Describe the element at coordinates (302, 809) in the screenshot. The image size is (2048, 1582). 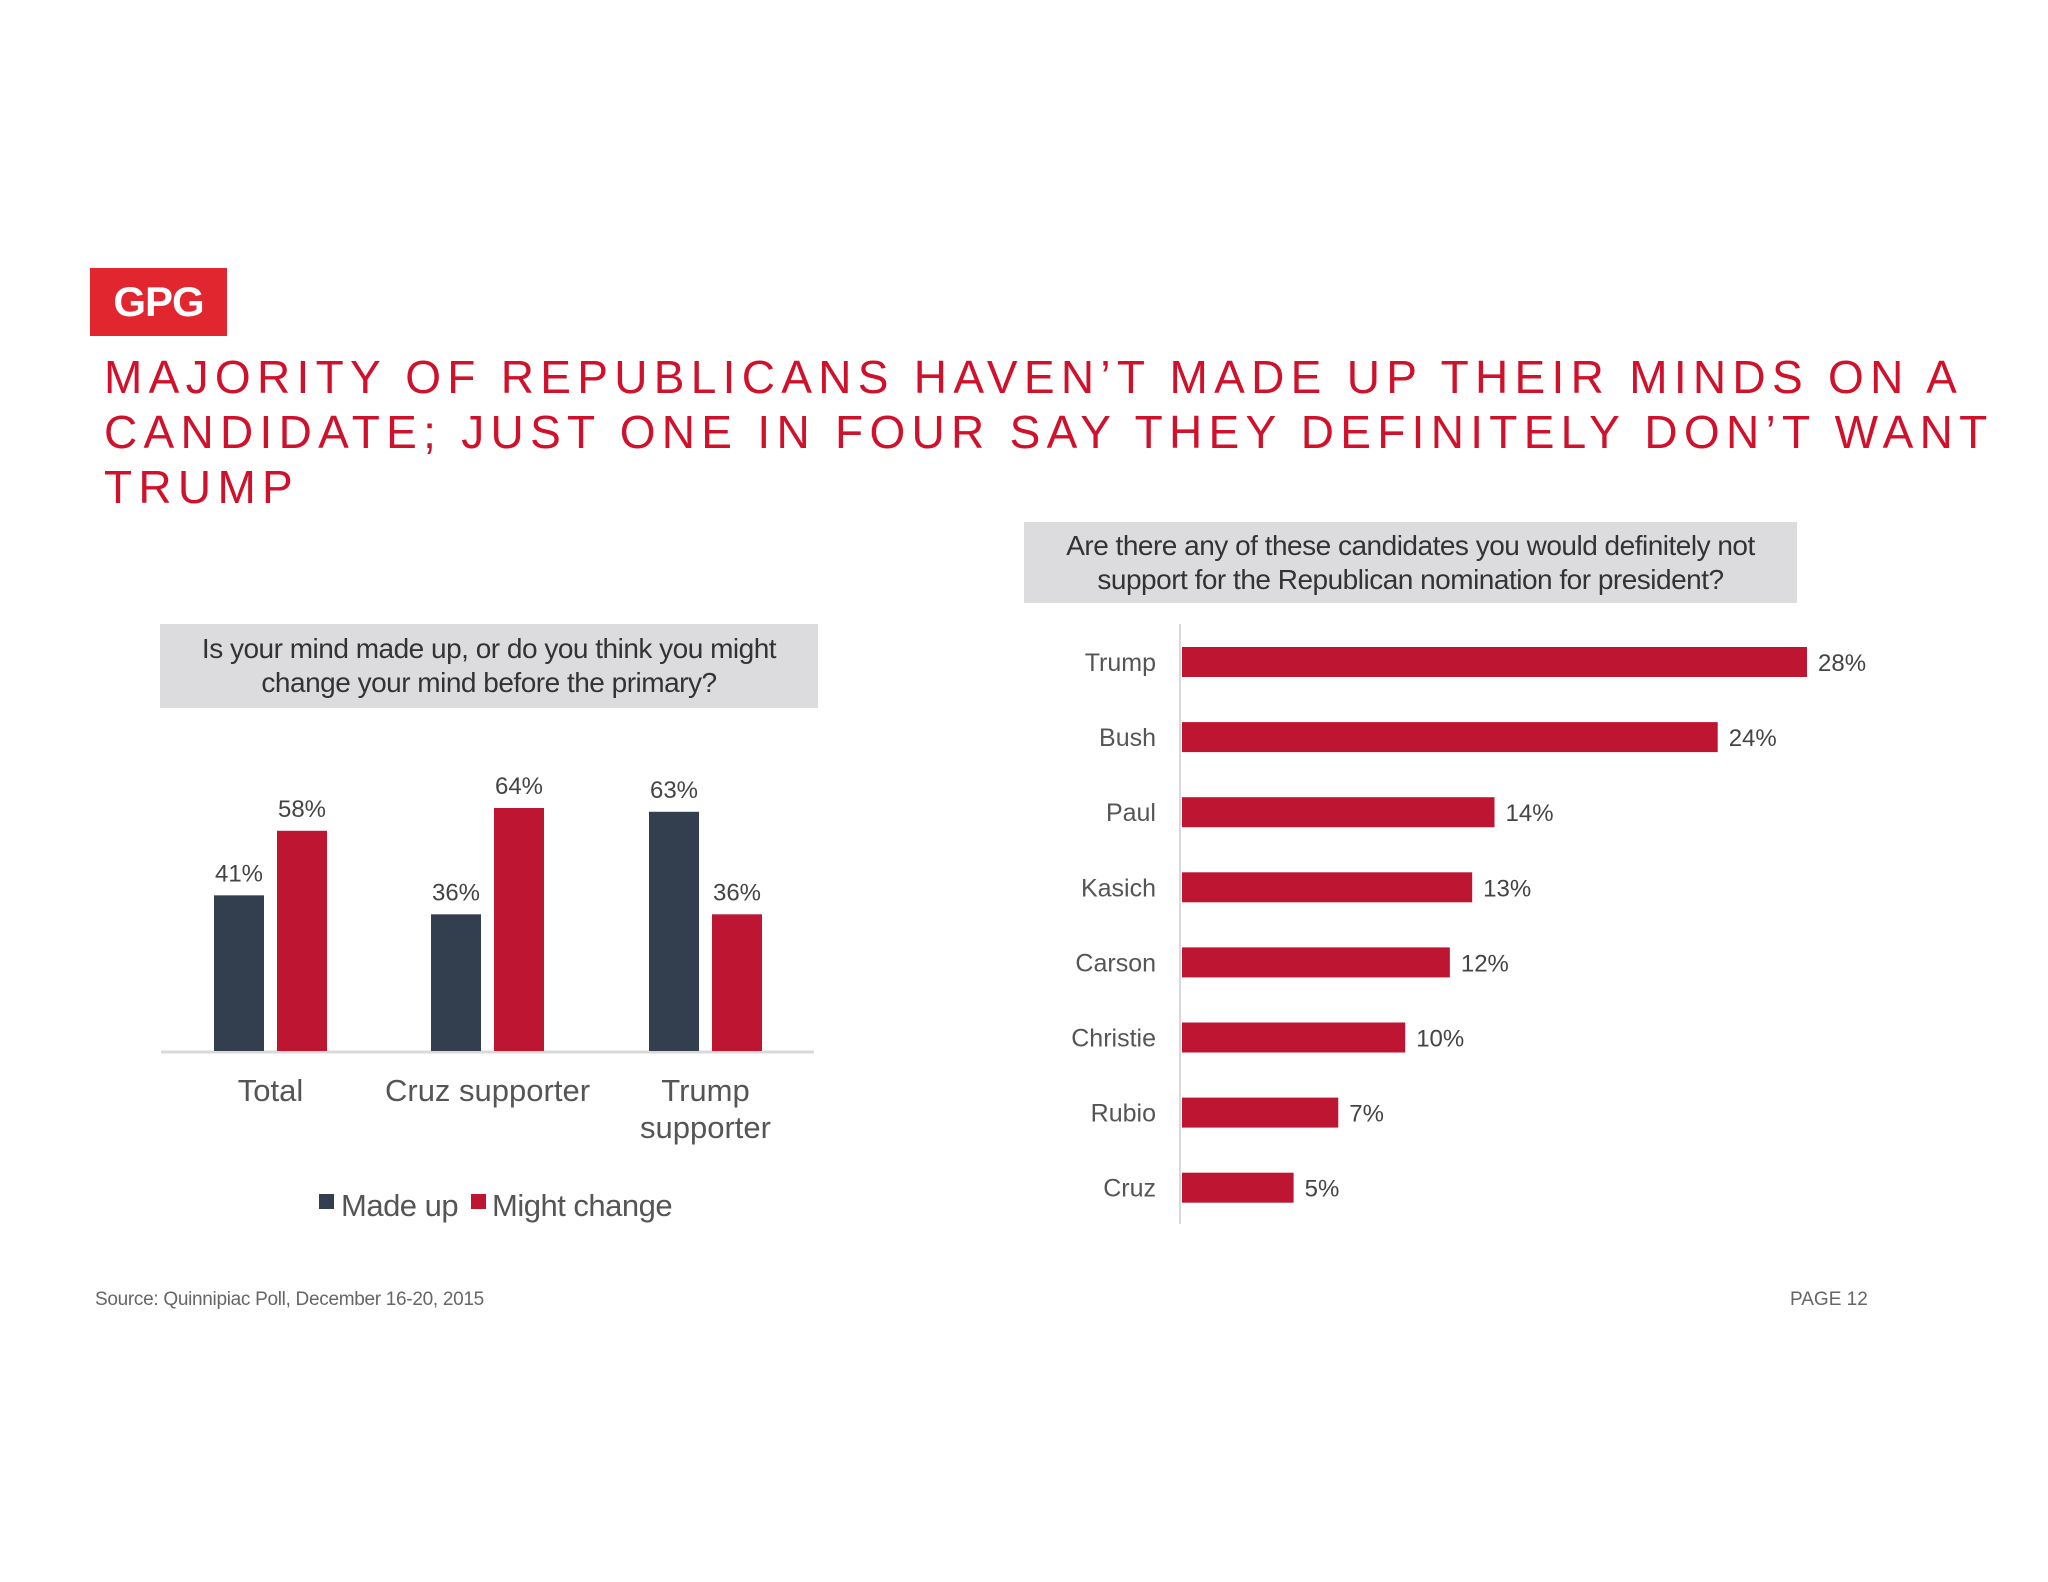
I see `data-label: 58%` at that location.